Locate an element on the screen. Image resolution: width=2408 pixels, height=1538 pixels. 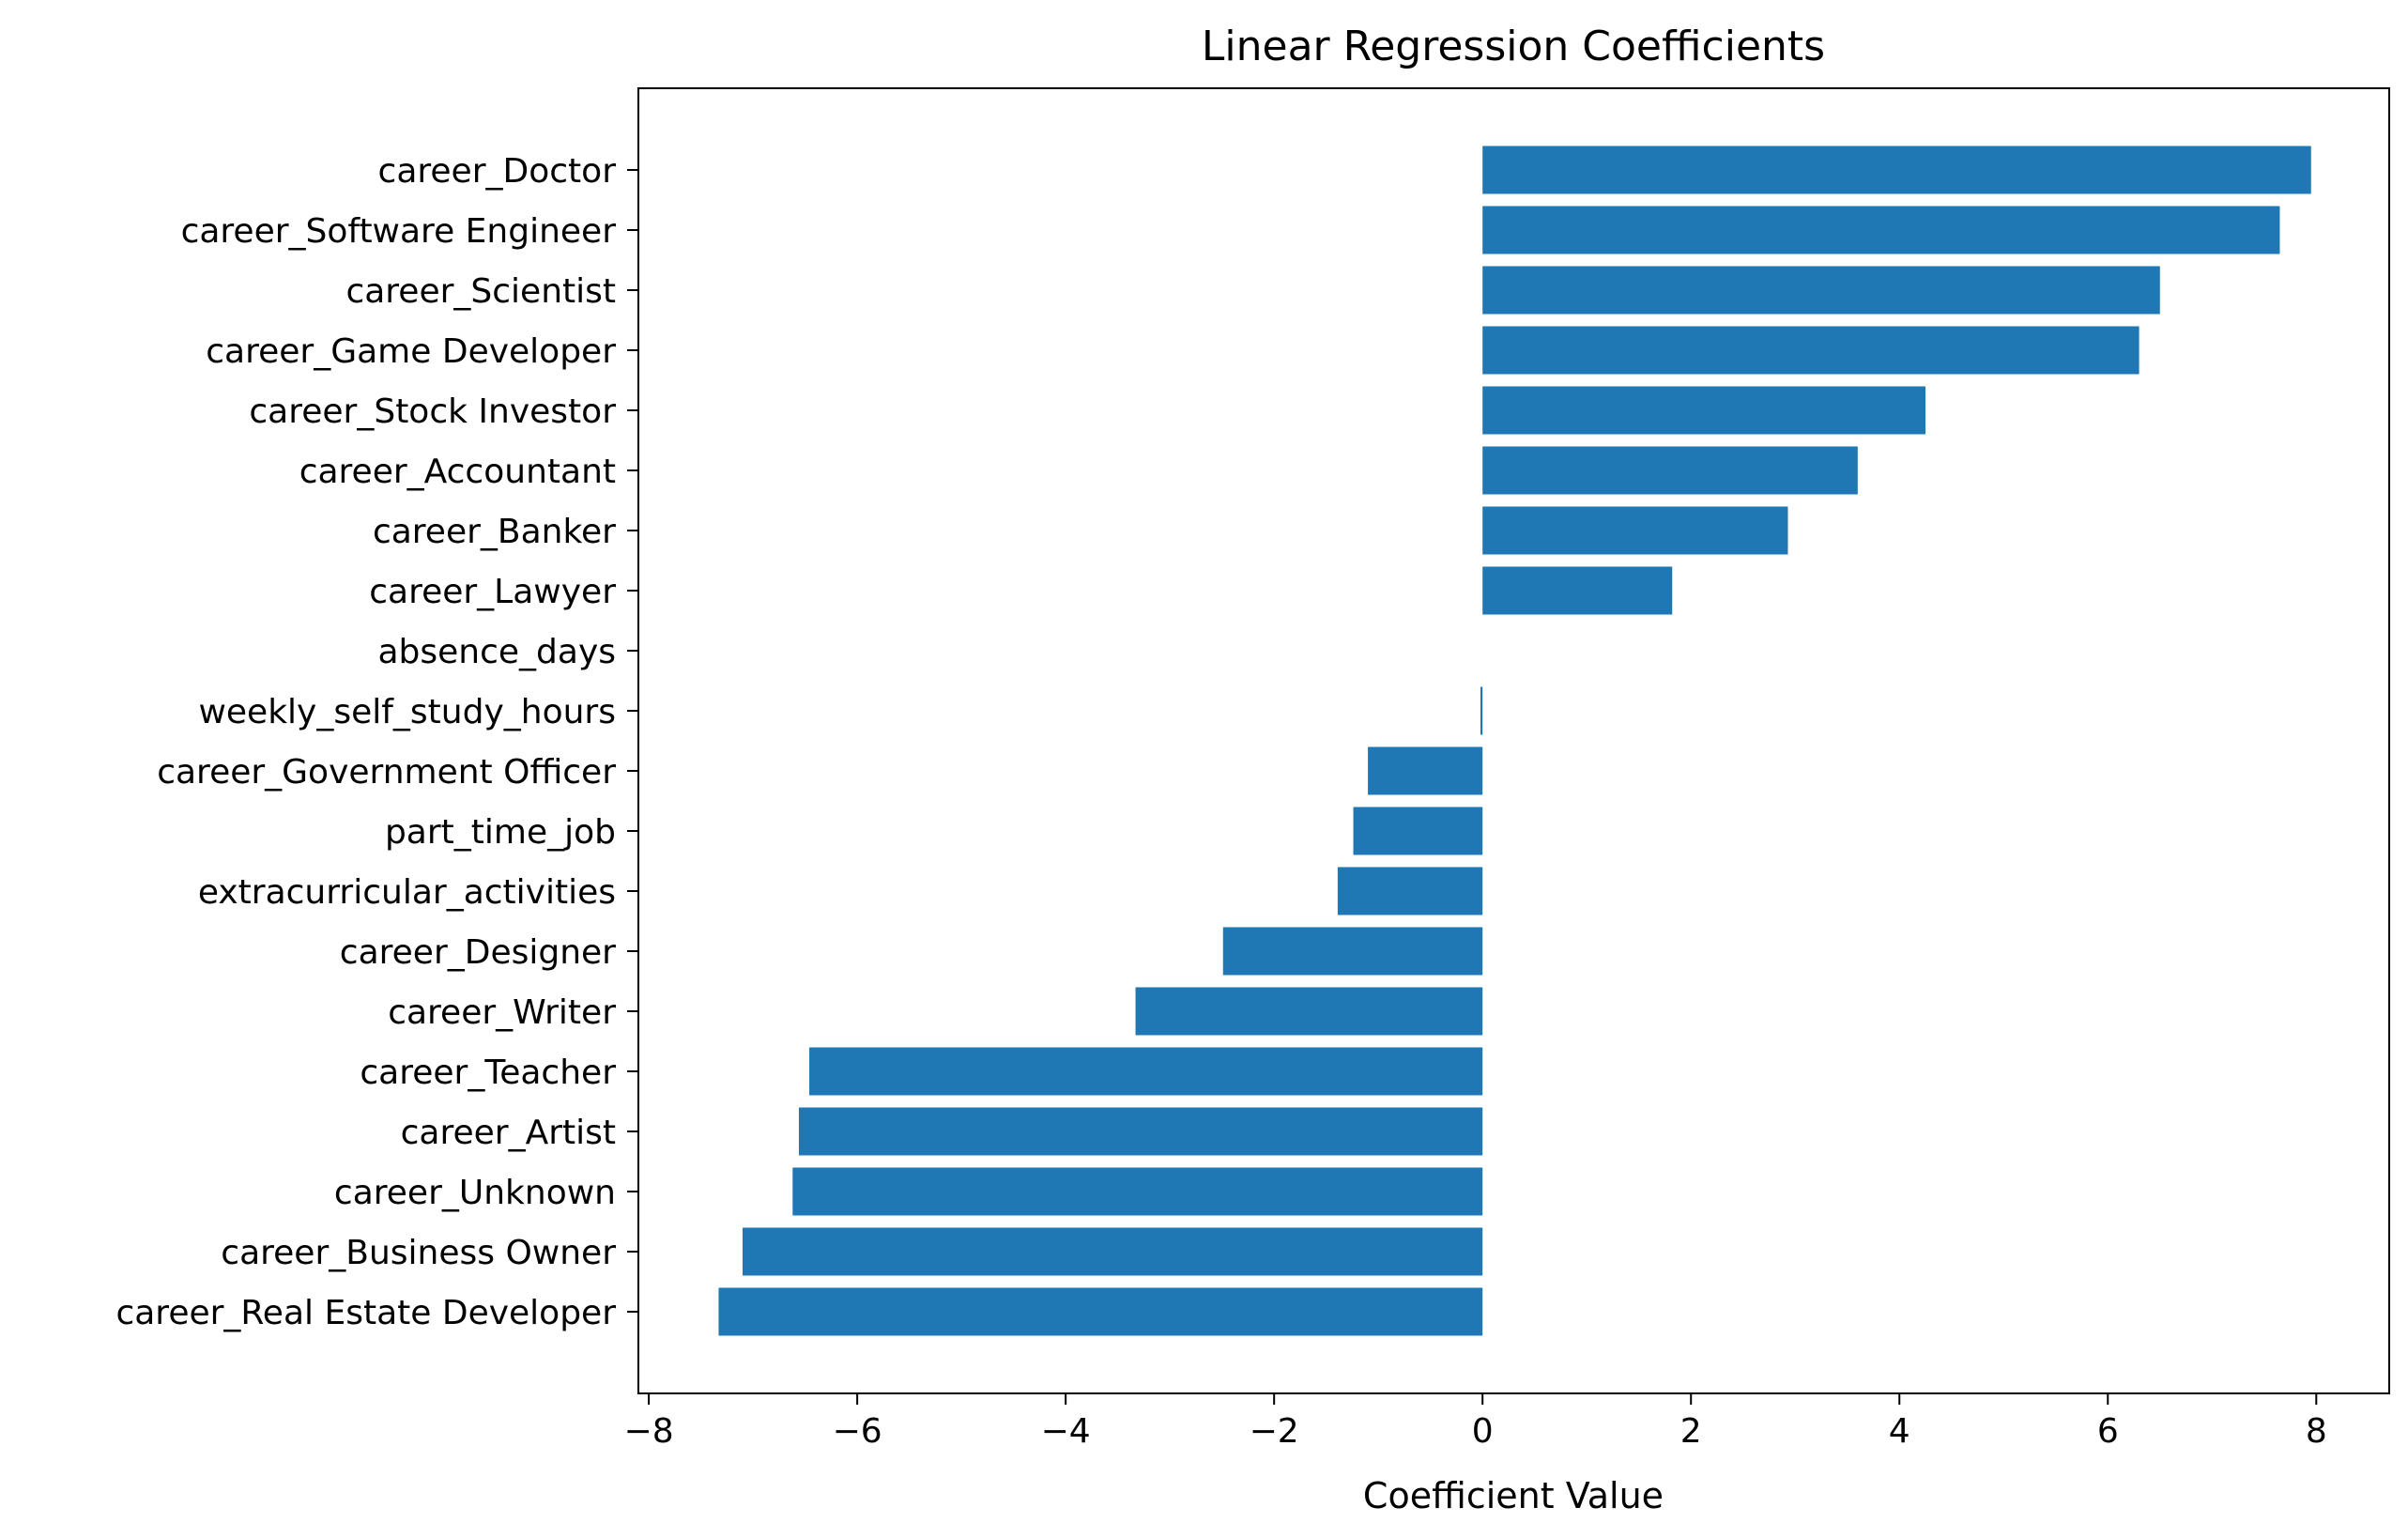
y-tick-label: career_Writer is located at coordinates (502, 1012).